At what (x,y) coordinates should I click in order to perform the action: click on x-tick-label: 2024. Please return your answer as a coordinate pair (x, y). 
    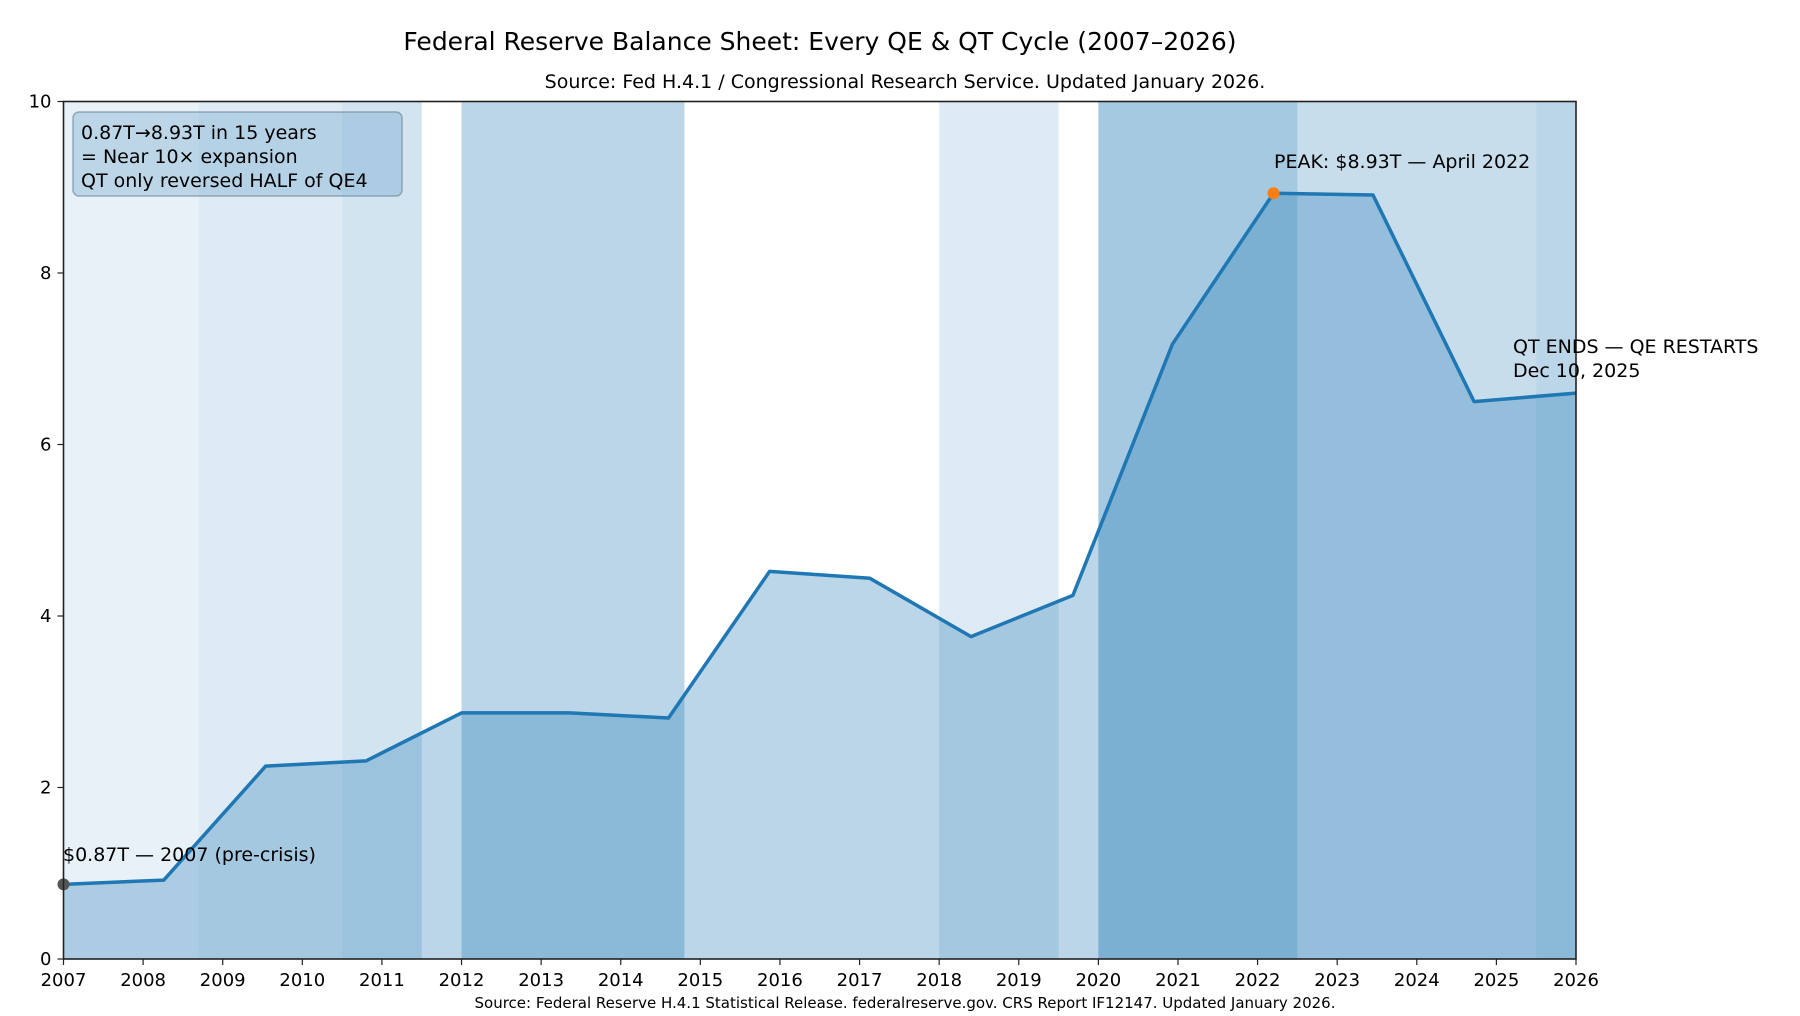
    Looking at the image, I should click on (1417, 980).